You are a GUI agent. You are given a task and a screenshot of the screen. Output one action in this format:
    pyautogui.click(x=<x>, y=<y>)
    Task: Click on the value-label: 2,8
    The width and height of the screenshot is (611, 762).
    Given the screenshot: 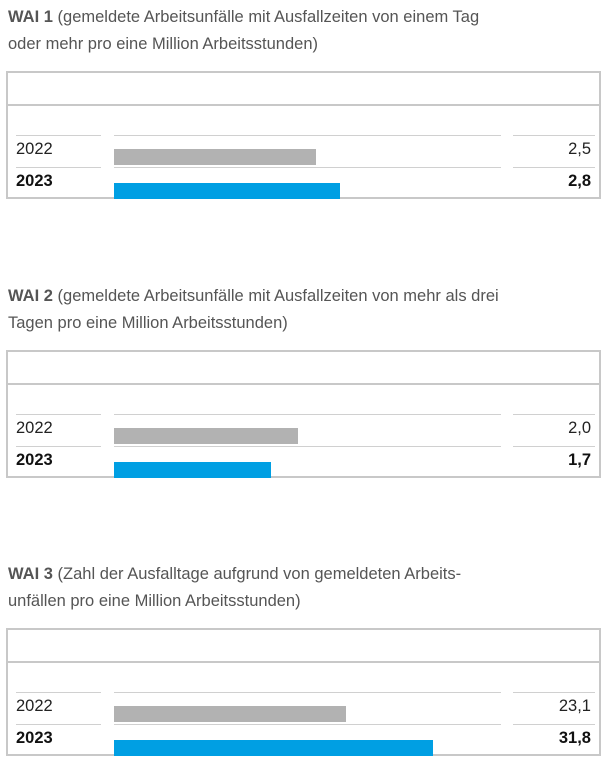 What is the action you would take?
    pyautogui.click(x=579, y=181)
    